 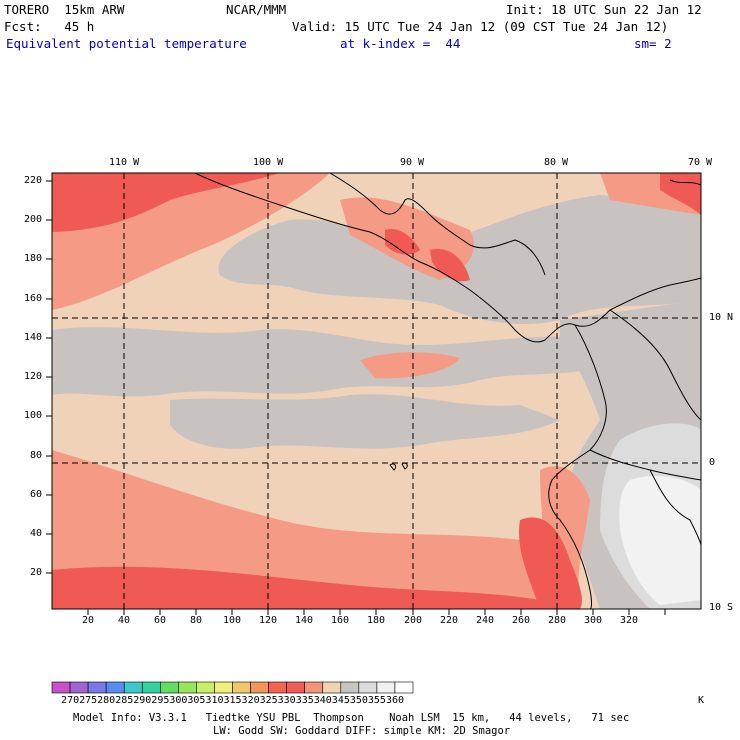 What do you see at coordinates (485, 620) in the screenshot?
I see `x-grid-label: 240` at bounding box center [485, 620].